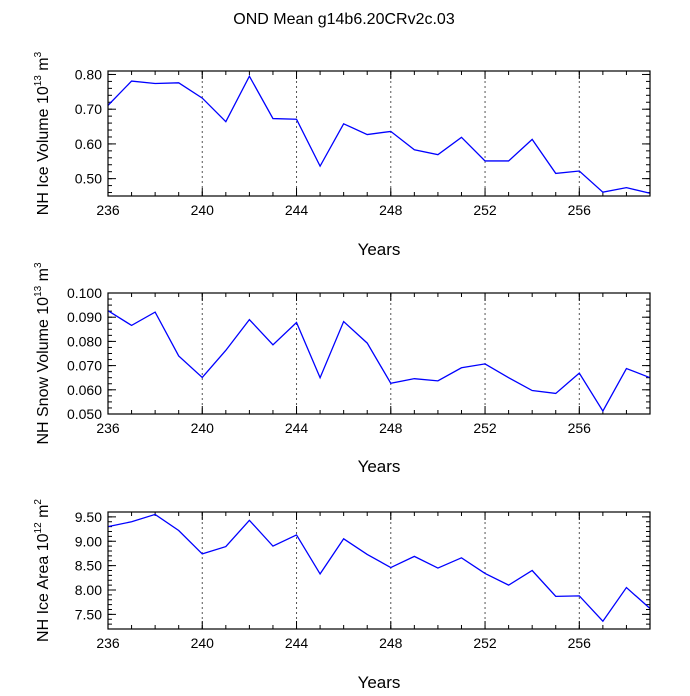 The image size is (690, 696). Describe the element at coordinates (84, 293) in the screenshot. I see `y-tick-label: 0.100` at that location.